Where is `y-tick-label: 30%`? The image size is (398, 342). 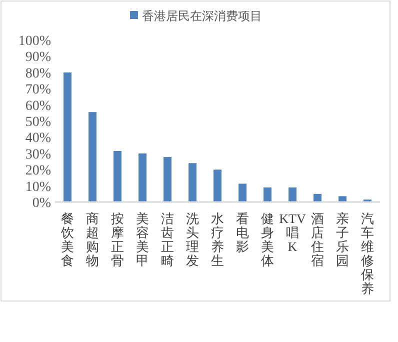 y-tick-label: 30% is located at coordinates (38, 154).